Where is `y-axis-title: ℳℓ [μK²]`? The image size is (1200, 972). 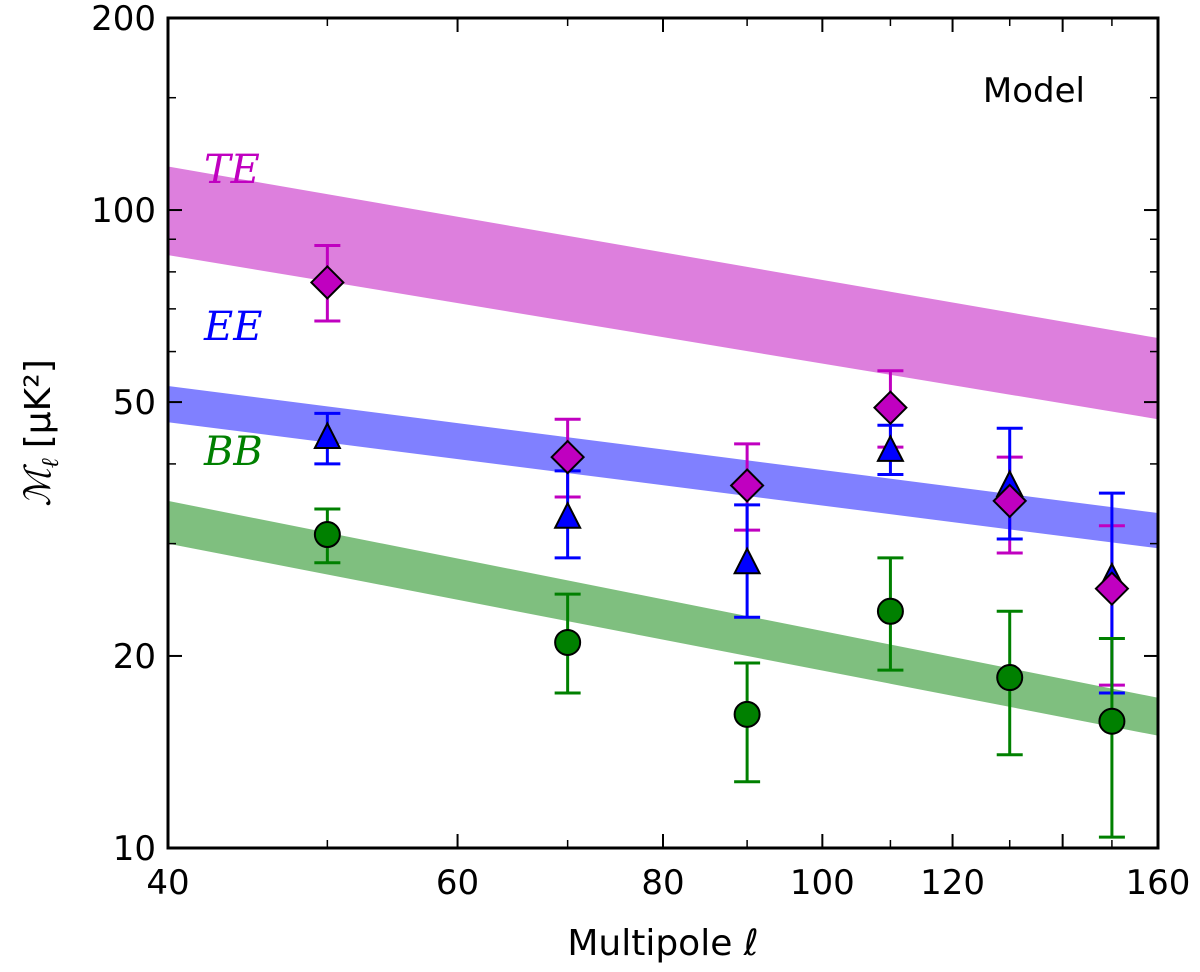
y-axis-title: ℳℓ [μK²] is located at coordinates (41, 433).